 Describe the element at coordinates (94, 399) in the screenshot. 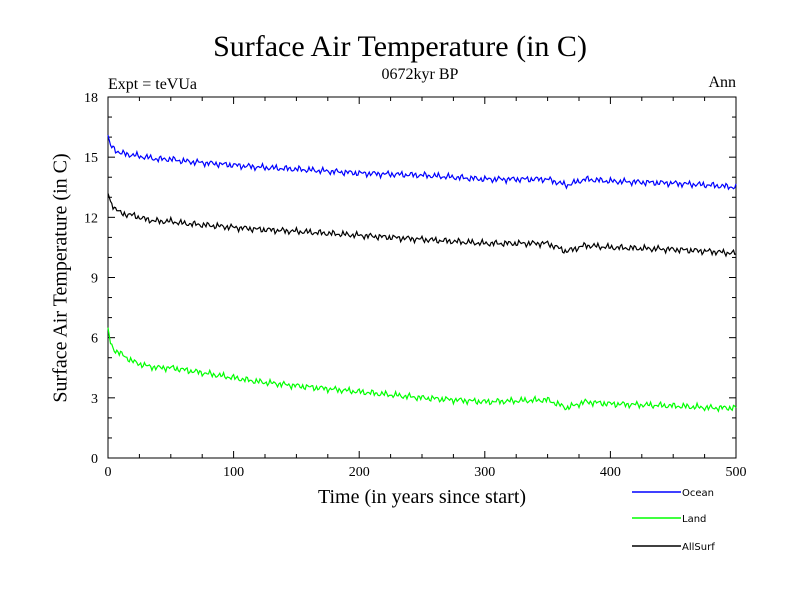

I see `y-tick-label: 3` at that location.